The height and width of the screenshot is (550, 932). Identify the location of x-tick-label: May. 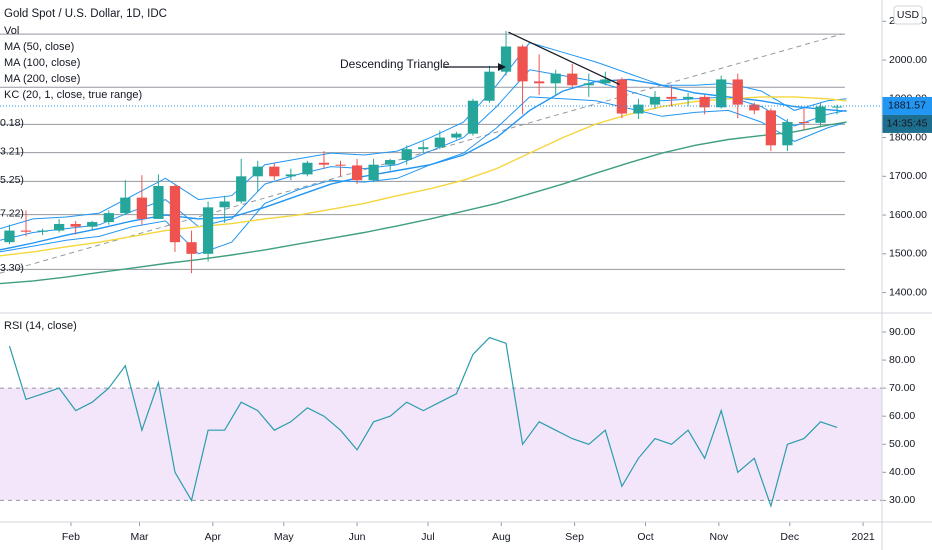
(284, 537).